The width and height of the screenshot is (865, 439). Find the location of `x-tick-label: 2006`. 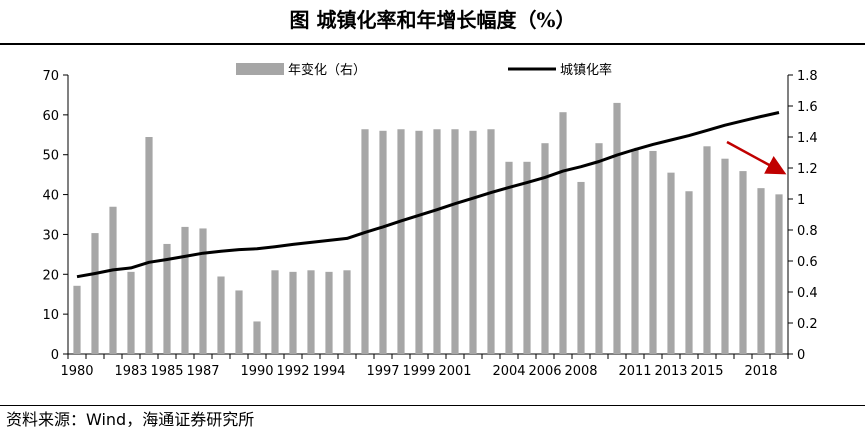

x-tick-label: 2006 is located at coordinates (544, 371).